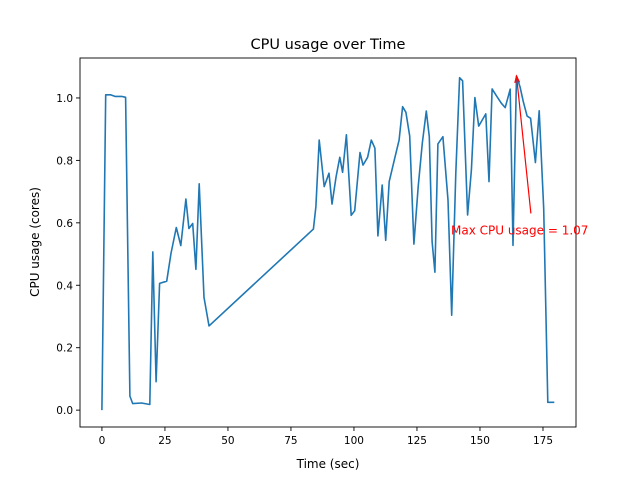 Image resolution: width=640 pixels, height=484 pixels. I want to click on y-axis-label: CPU usage (cores), so click(35, 242).